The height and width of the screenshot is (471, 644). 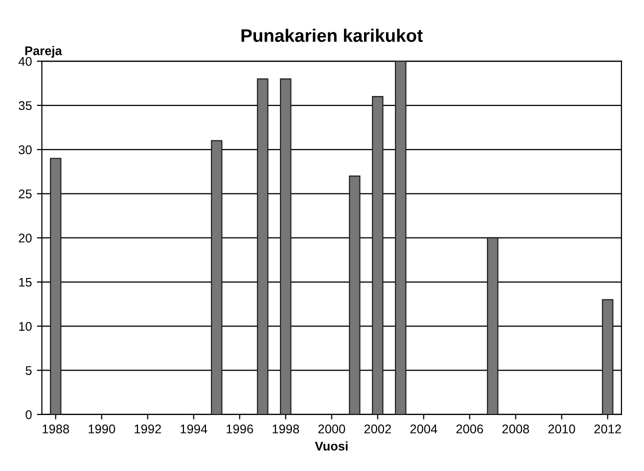 I want to click on x-tick-label: 2010, so click(x=562, y=429).